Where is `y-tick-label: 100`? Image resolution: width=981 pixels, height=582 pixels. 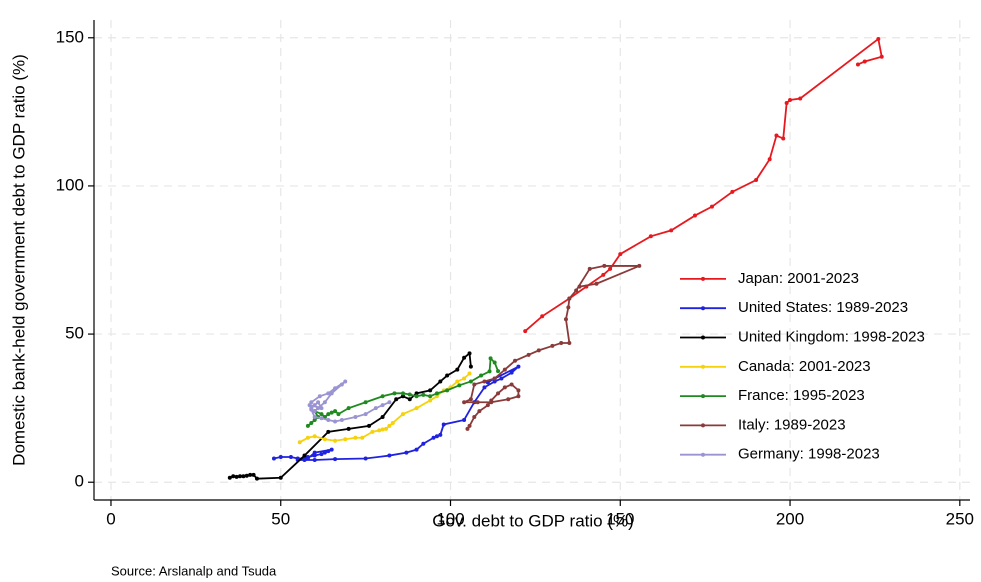 y-tick-label: 100 is located at coordinates (70, 184).